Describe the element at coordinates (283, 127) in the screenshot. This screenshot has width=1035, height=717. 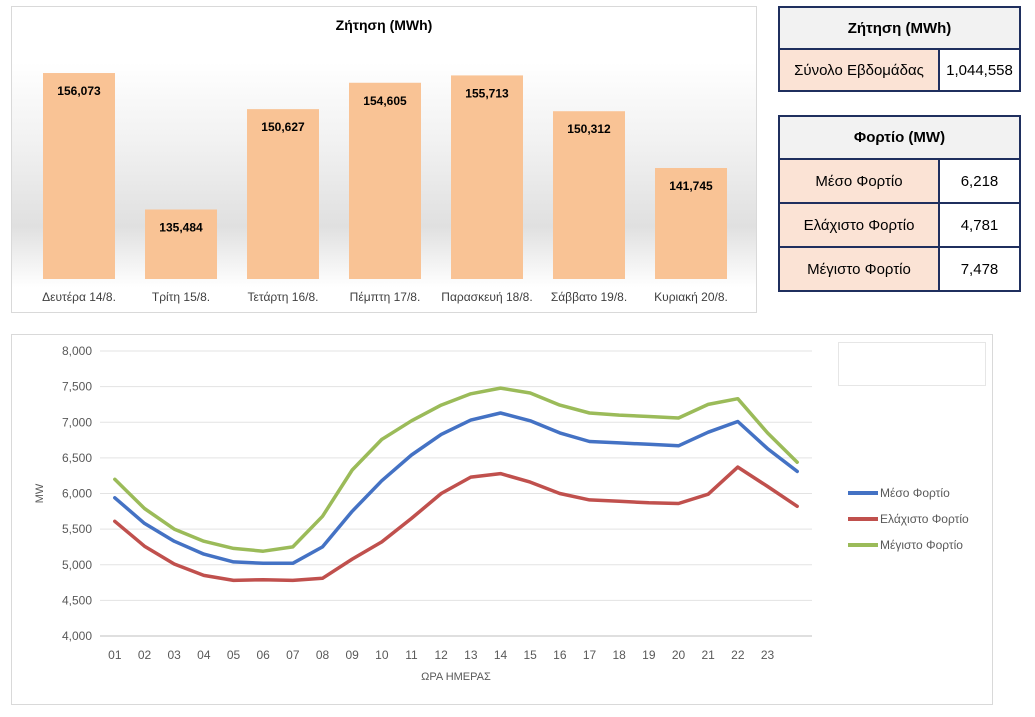
I see `bar-value-label: 150,627` at that location.